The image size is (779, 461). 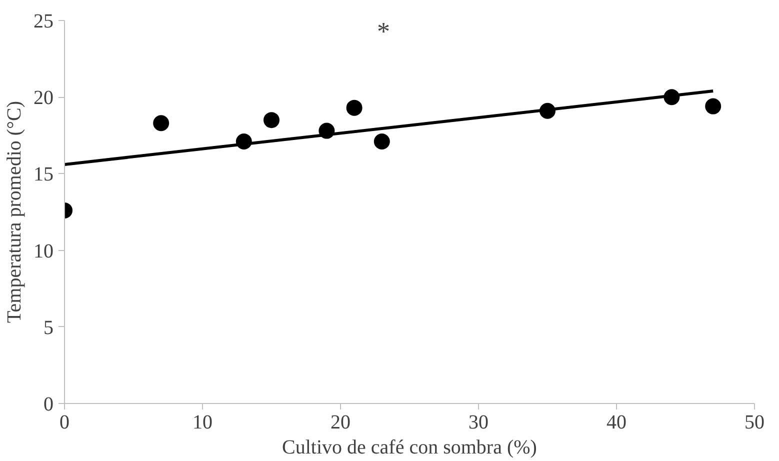 I want to click on y-tick-label: 25, so click(x=44, y=21).